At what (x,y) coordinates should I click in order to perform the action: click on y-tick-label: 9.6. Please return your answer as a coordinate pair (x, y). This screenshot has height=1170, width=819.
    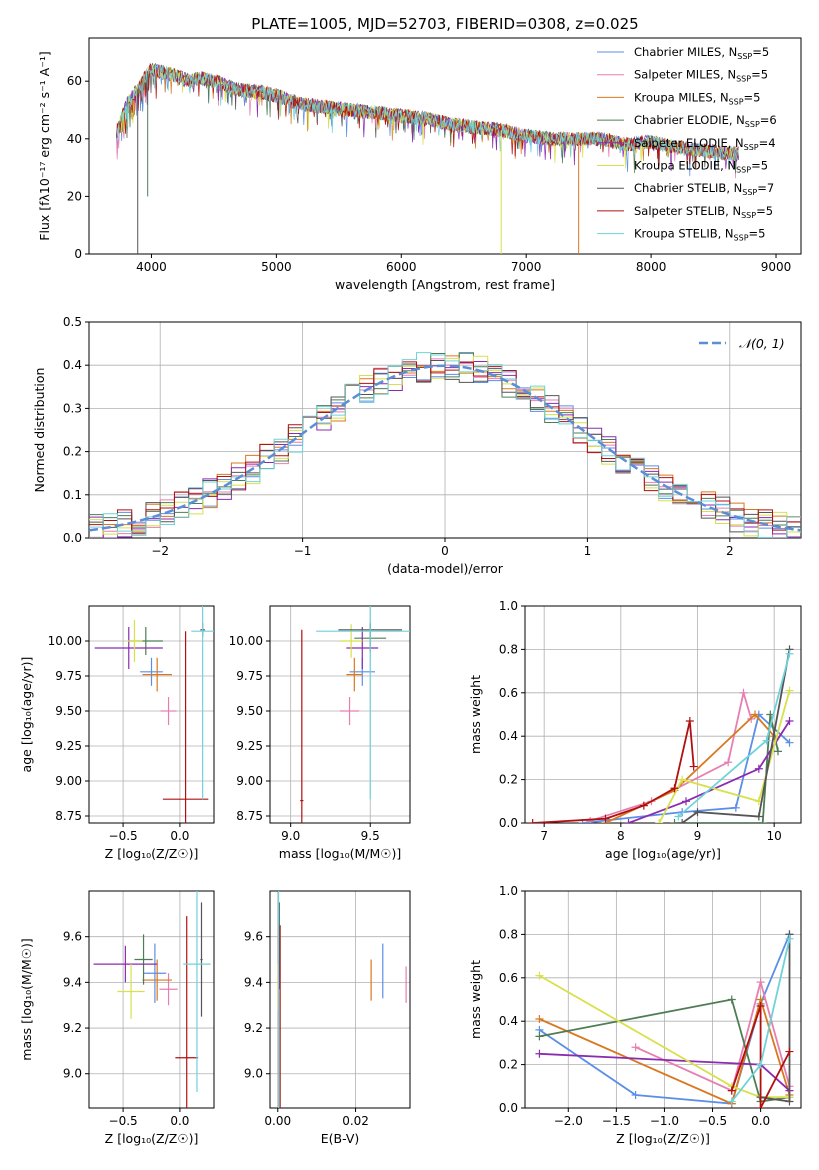
    Looking at the image, I should click on (72, 937).